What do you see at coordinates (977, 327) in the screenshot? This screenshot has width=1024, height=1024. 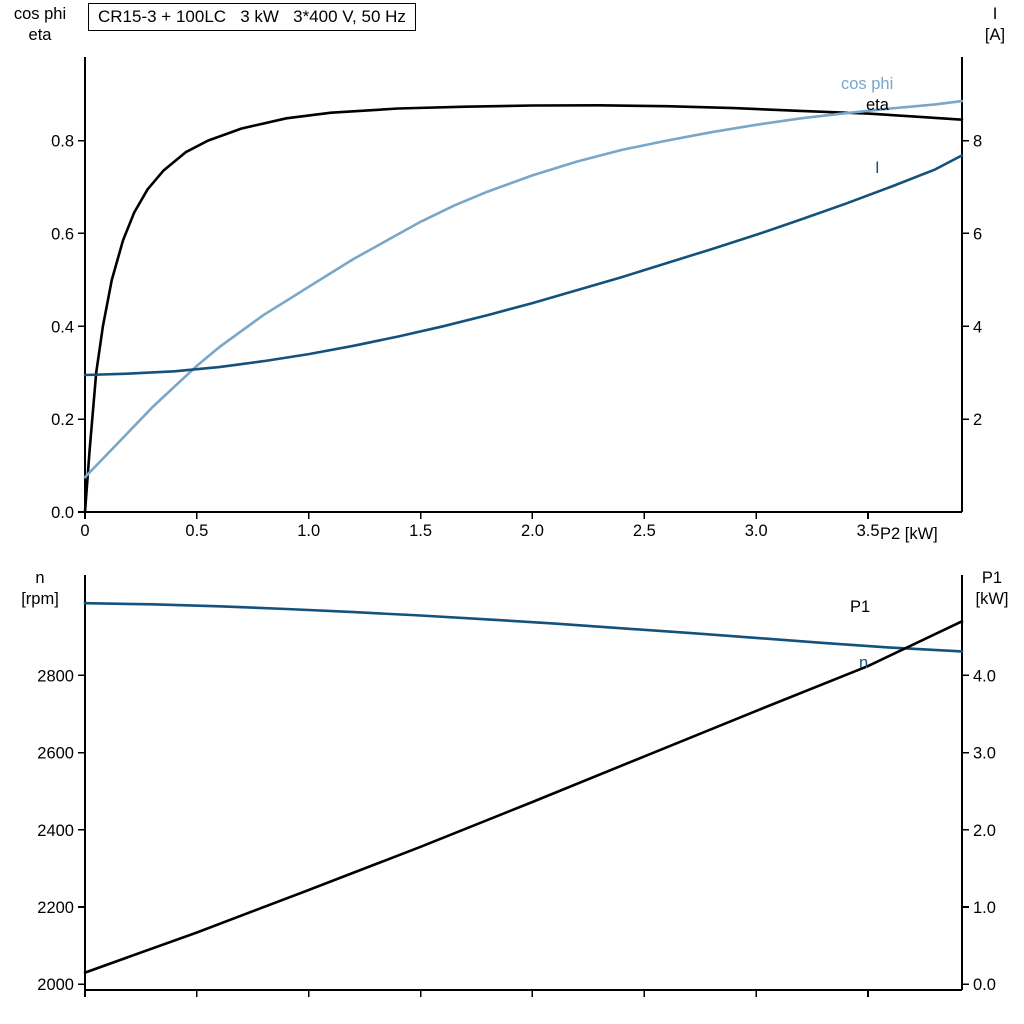 I see `svg-text: 4` at bounding box center [977, 327].